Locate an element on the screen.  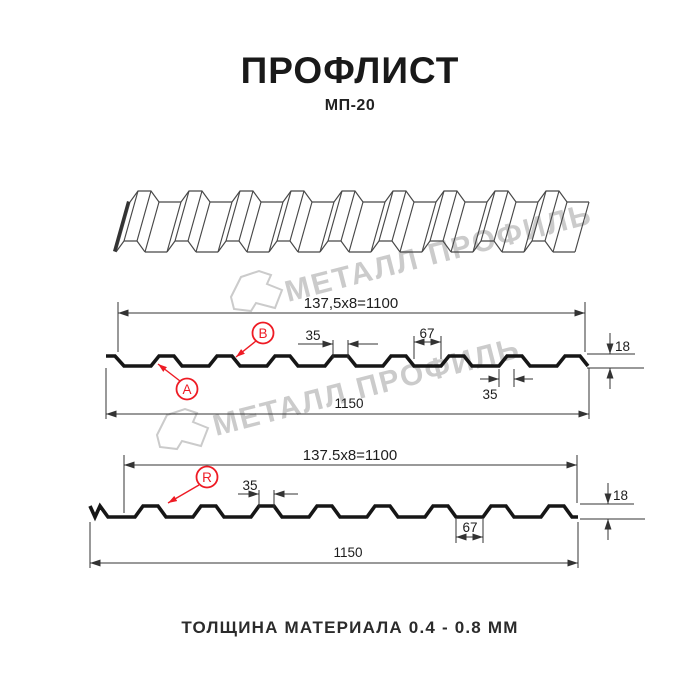
side-b-marker is located at coordinates (263, 333).